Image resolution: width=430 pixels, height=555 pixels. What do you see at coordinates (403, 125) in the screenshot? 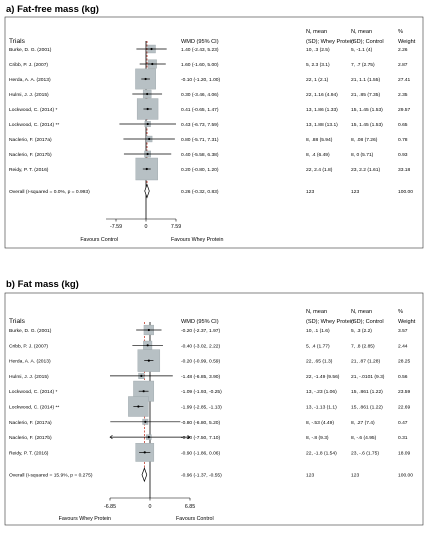
I see `study-weight: 0.65` at bounding box center [403, 125].